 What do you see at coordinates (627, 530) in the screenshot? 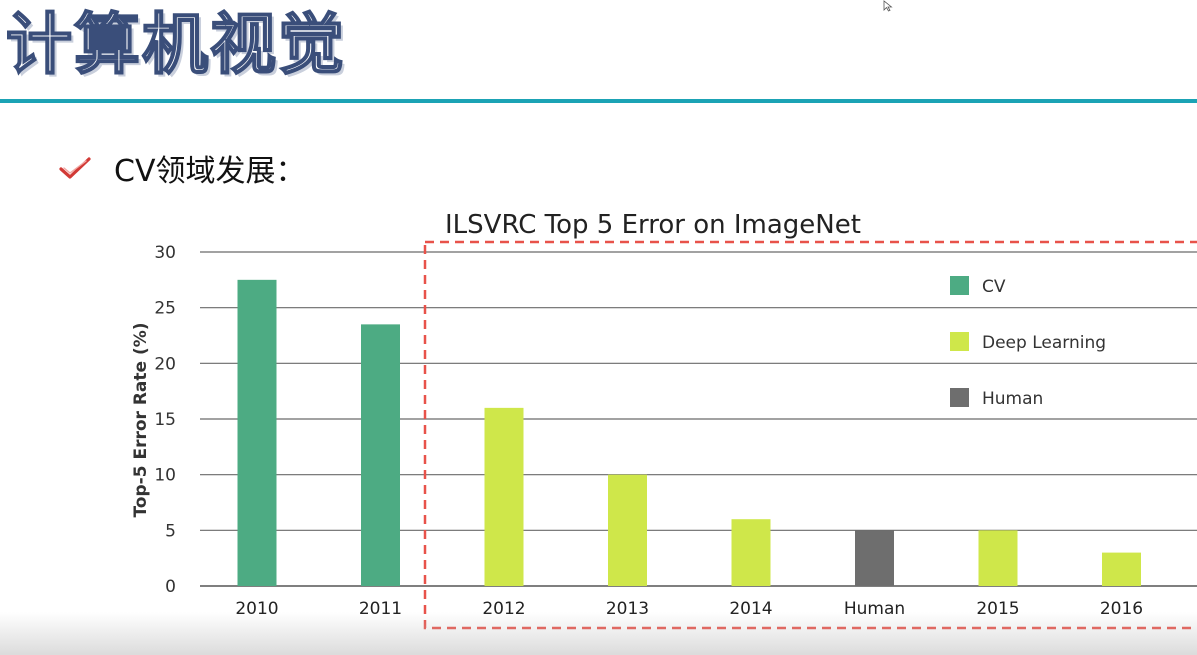
I see `bar-2013` at bounding box center [627, 530].